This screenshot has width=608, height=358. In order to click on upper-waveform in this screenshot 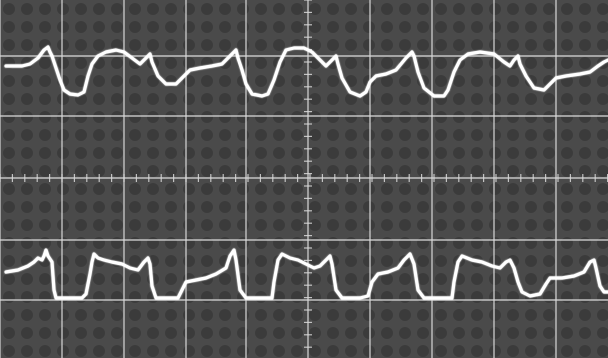, I will do `click(306, 71)`.